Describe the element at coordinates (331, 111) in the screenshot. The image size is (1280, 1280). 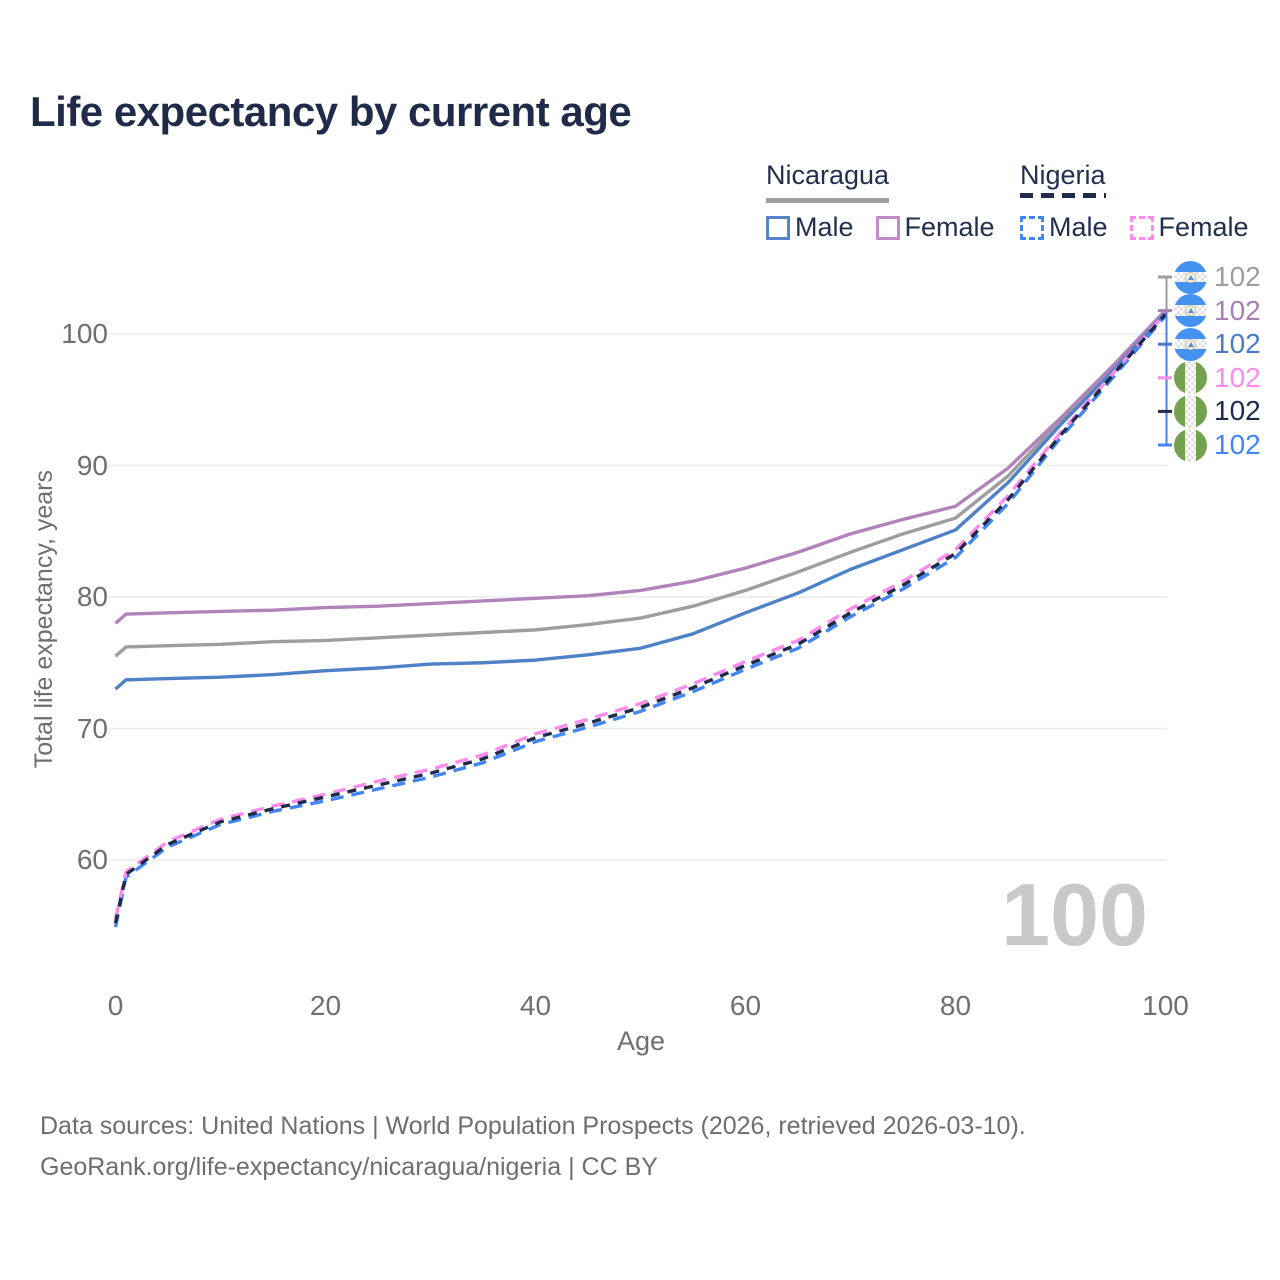
I see `page-title: Life expectancy by current age` at that location.